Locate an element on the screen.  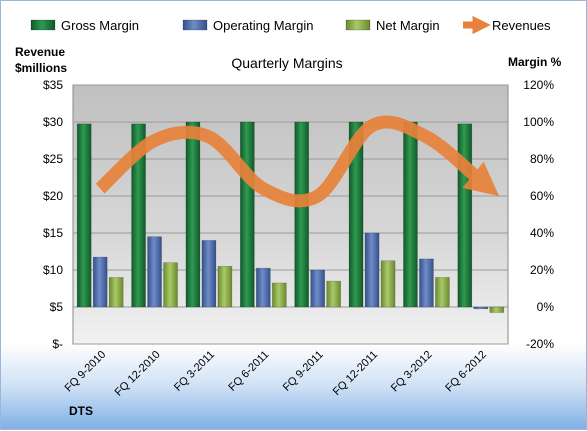
right-axis-title: Margin % is located at coordinates (535, 62).